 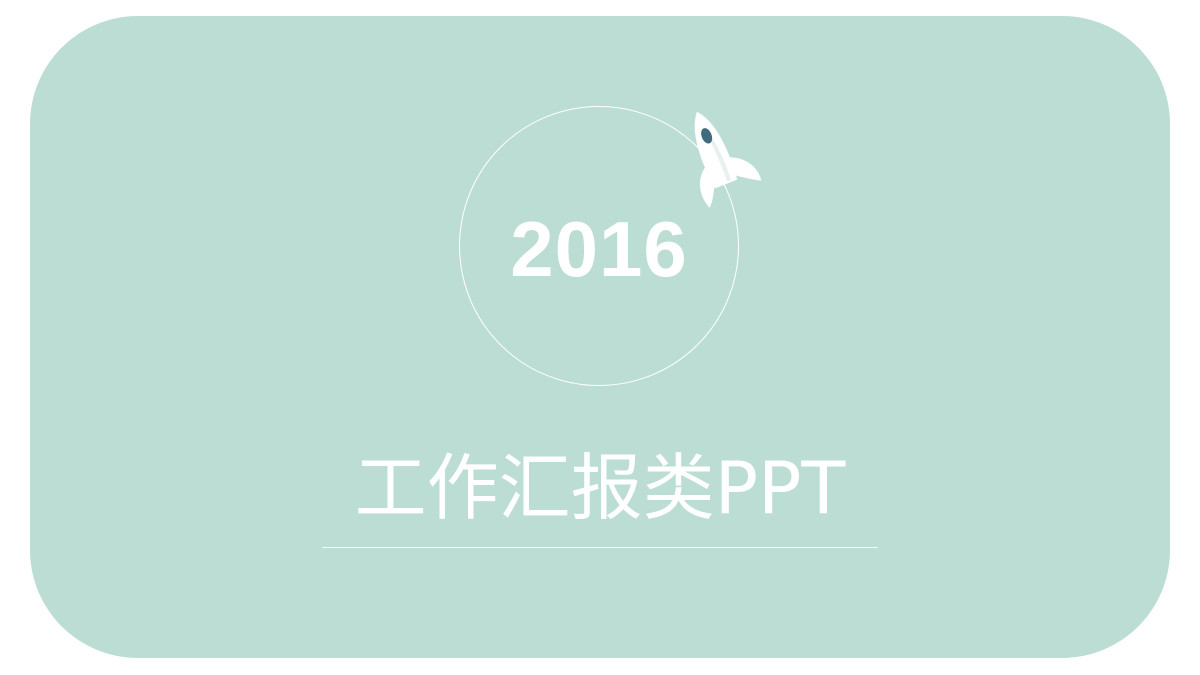 What do you see at coordinates (600, 547) in the screenshot?
I see `title-underline` at bounding box center [600, 547].